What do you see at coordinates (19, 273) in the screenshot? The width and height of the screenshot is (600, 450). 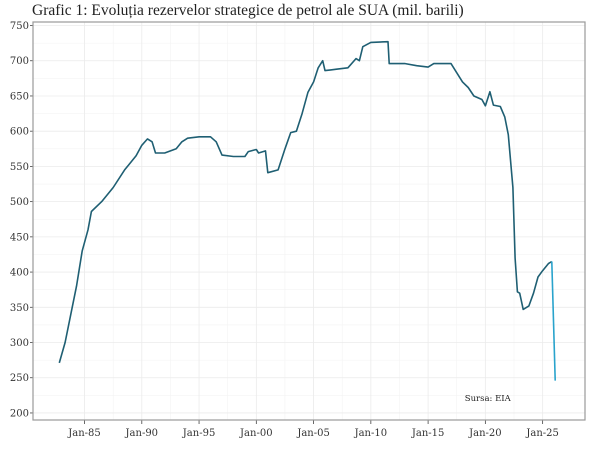 I see `y-tick-label: 400` at bounding box center [19, 273].